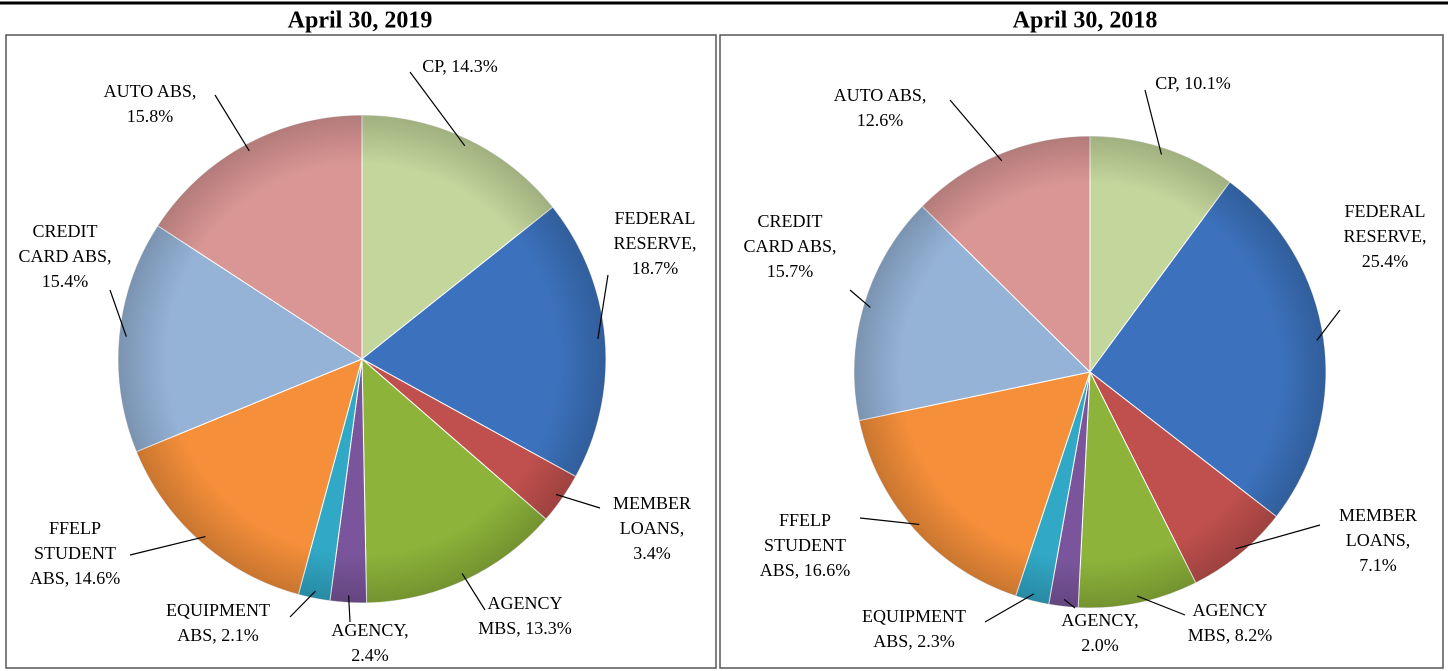 This screenshot has width=1448, height=671. I want to click on data-label: 7.1%, so click(1378, 565).